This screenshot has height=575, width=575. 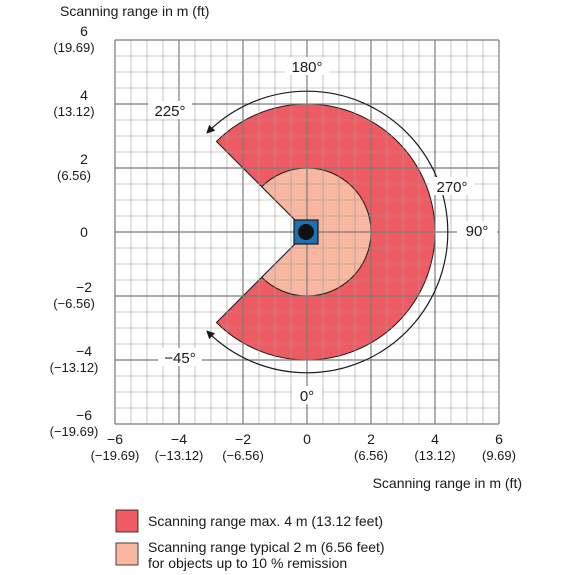 I want to click on y-tick-label: −2, so click(x=84, y=287).